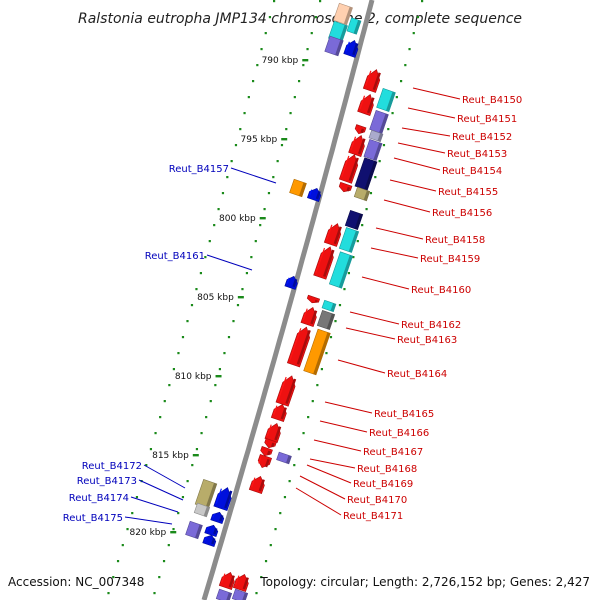  Describe the element at coordinates (170, 456) in the screenshot. I see `tick-label: 815 kbp` at that location.